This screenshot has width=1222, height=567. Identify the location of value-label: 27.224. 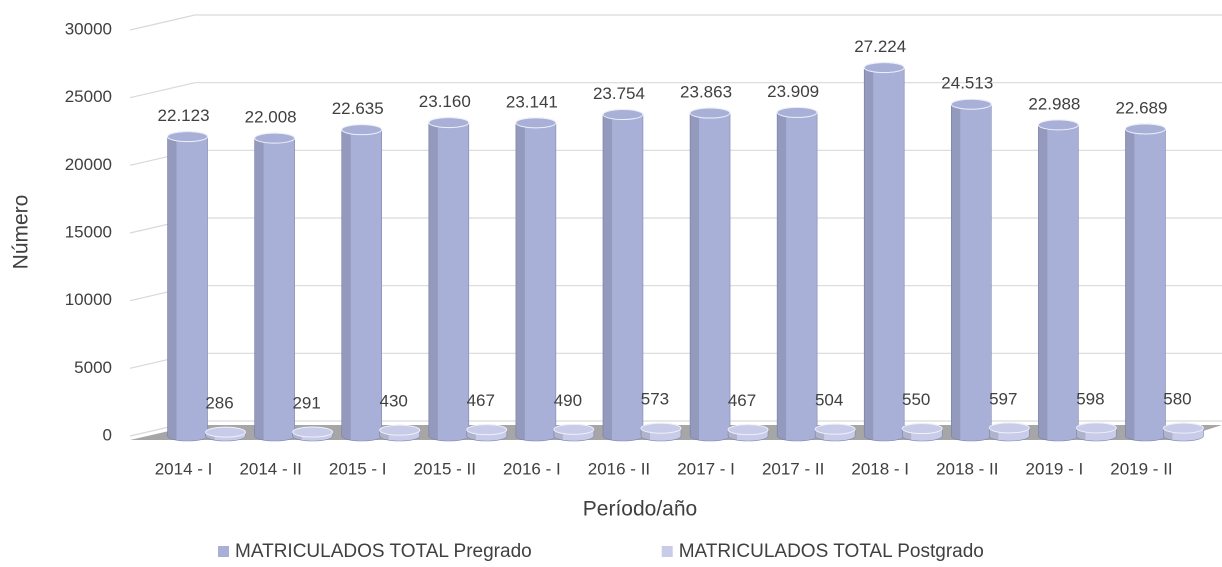
(880, 46).